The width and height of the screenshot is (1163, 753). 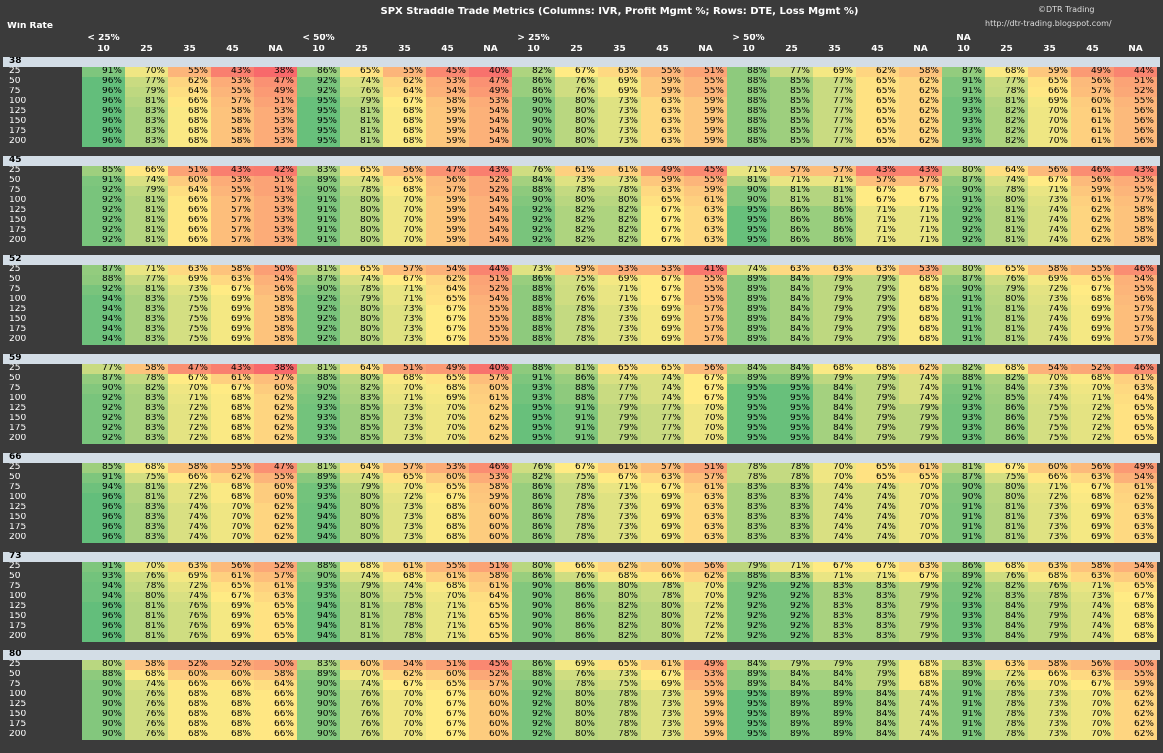 I want to click on win-rate-cell: 52%, so click(x=232, y=665).